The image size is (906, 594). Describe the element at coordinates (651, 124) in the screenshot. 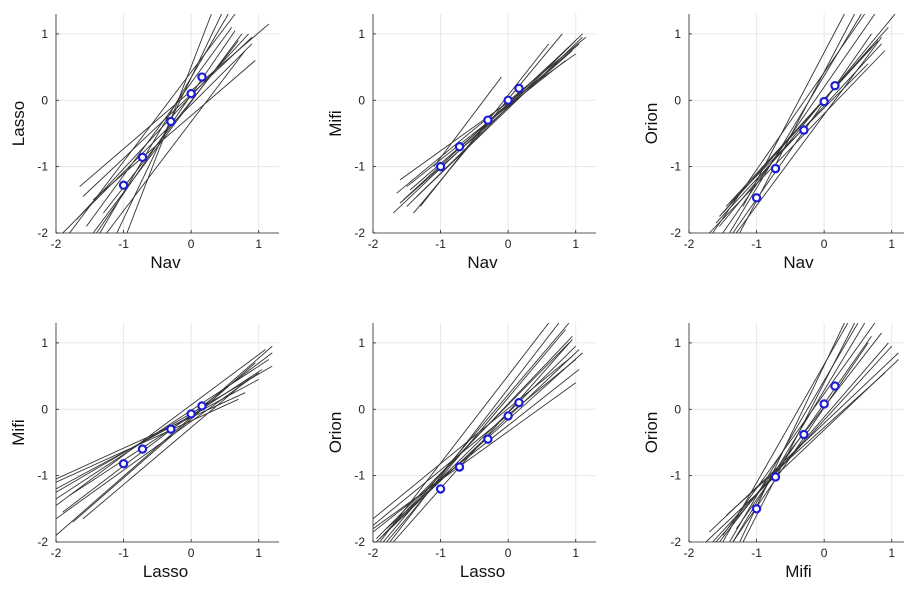

I see `y-axis-label: Orion` at that location.